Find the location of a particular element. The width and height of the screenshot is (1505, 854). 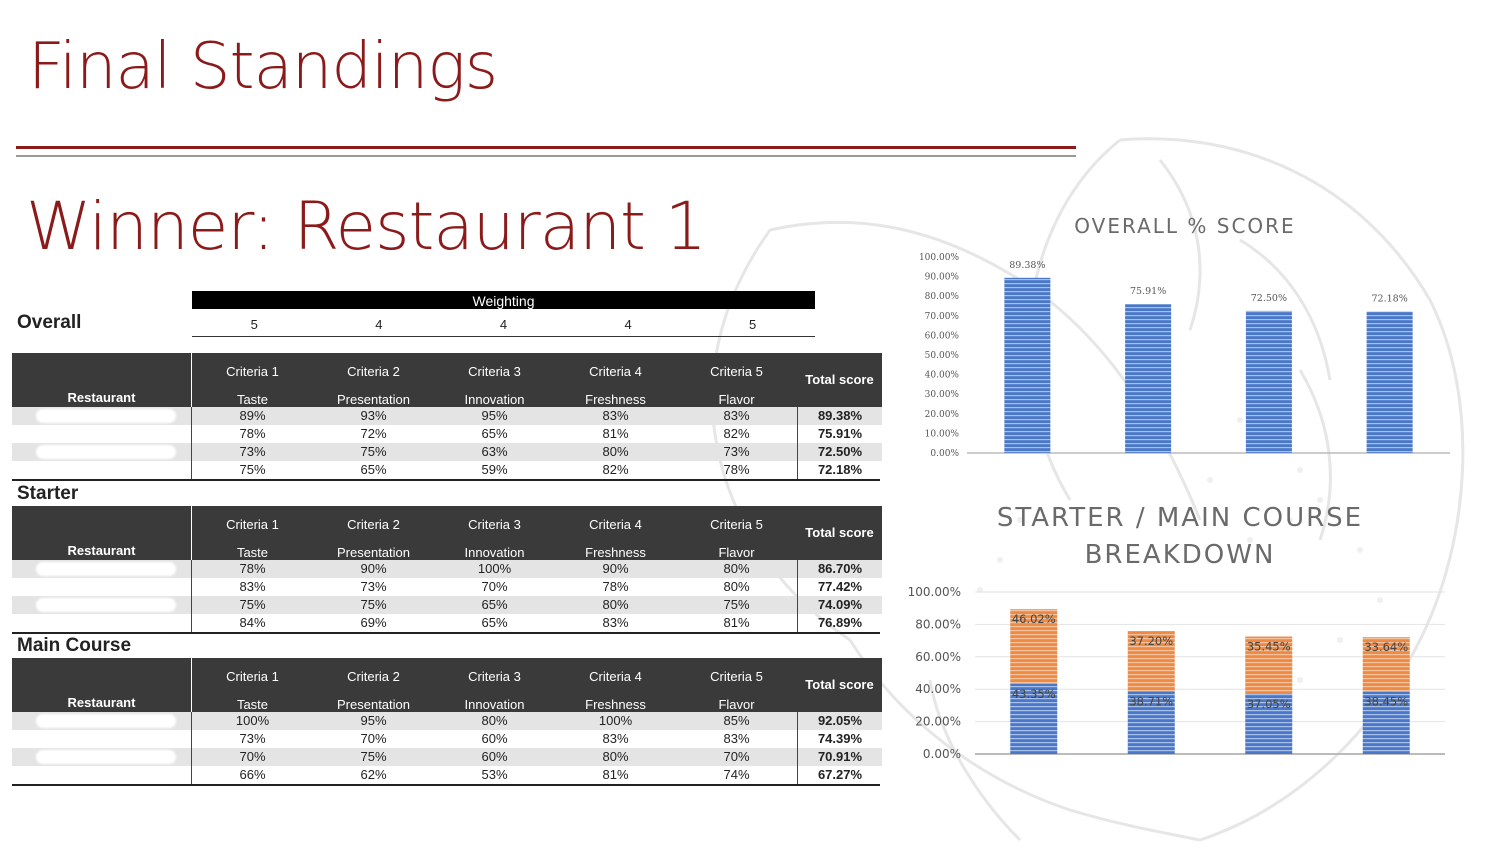

bar-main-course is located at coordinates (1386, 664).